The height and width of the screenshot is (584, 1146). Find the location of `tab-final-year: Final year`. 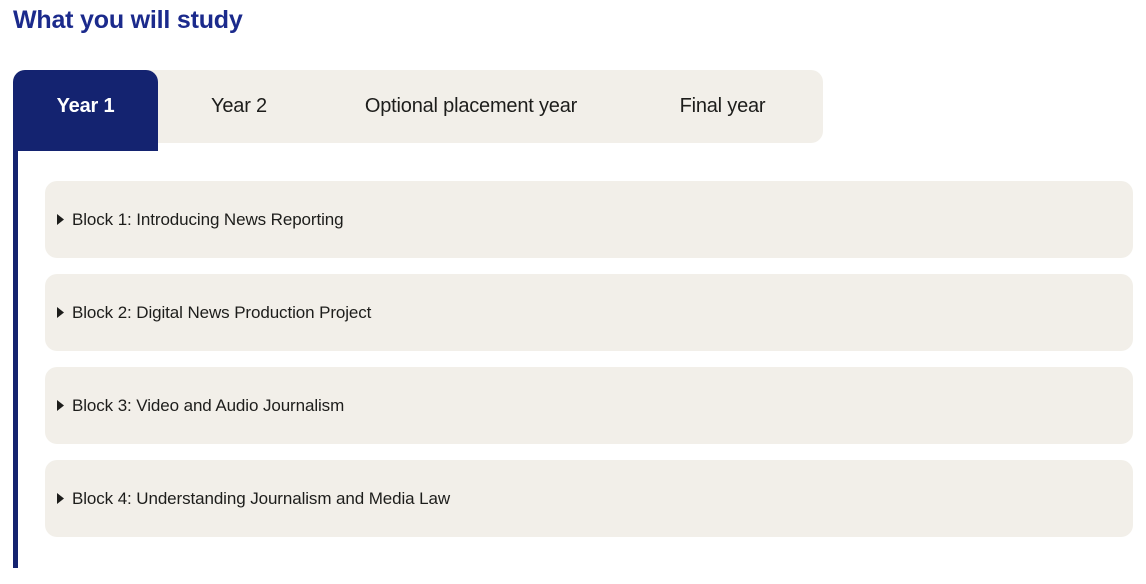

tab-final-year: Final year is located at coordinates (722, 106).